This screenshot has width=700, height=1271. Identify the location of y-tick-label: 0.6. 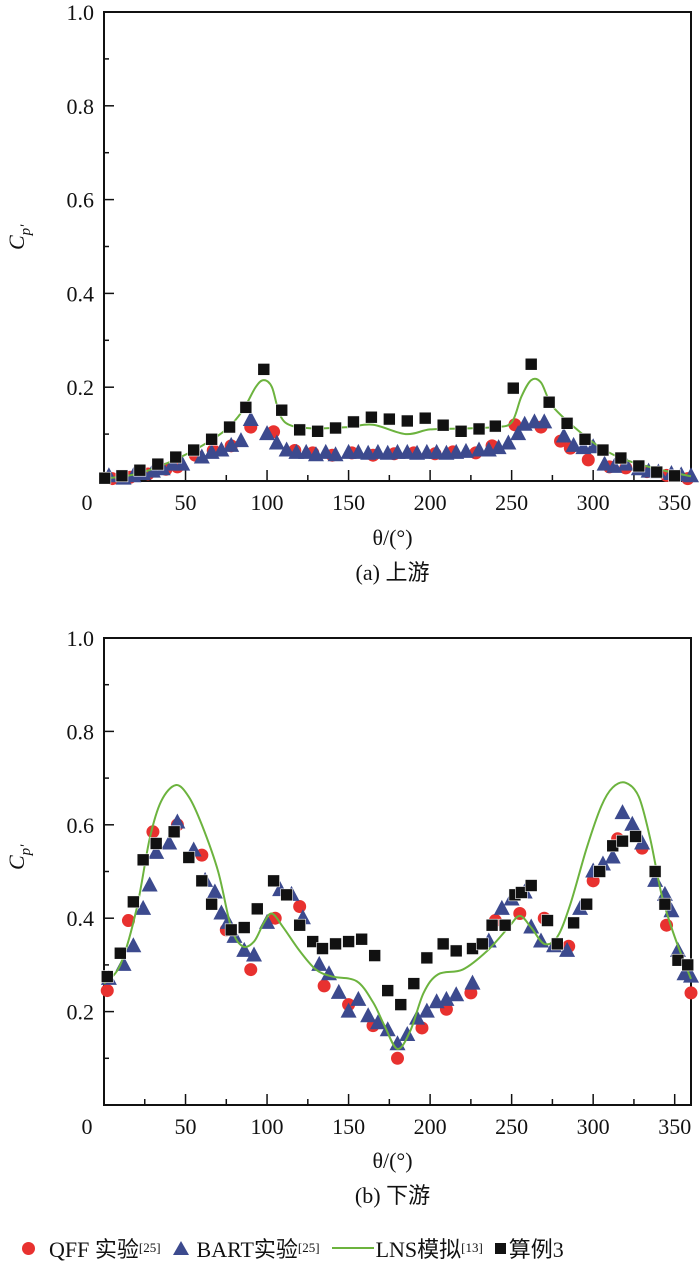
(81, 825).